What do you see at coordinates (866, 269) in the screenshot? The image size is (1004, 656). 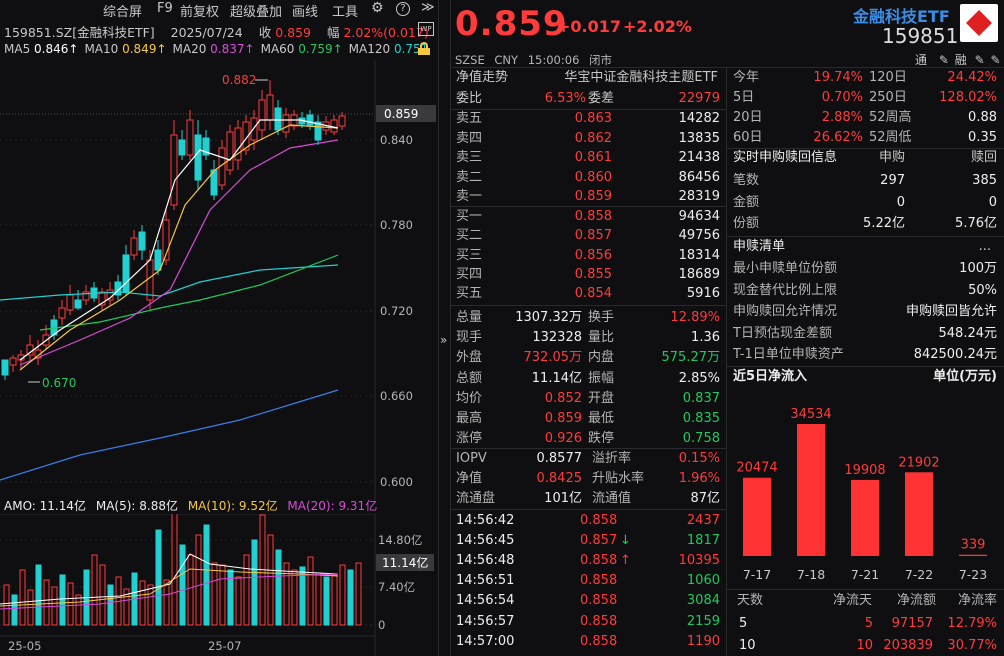 I see `list-row: 最小申赎单位份额 100万` at bounding box center [866, 269].